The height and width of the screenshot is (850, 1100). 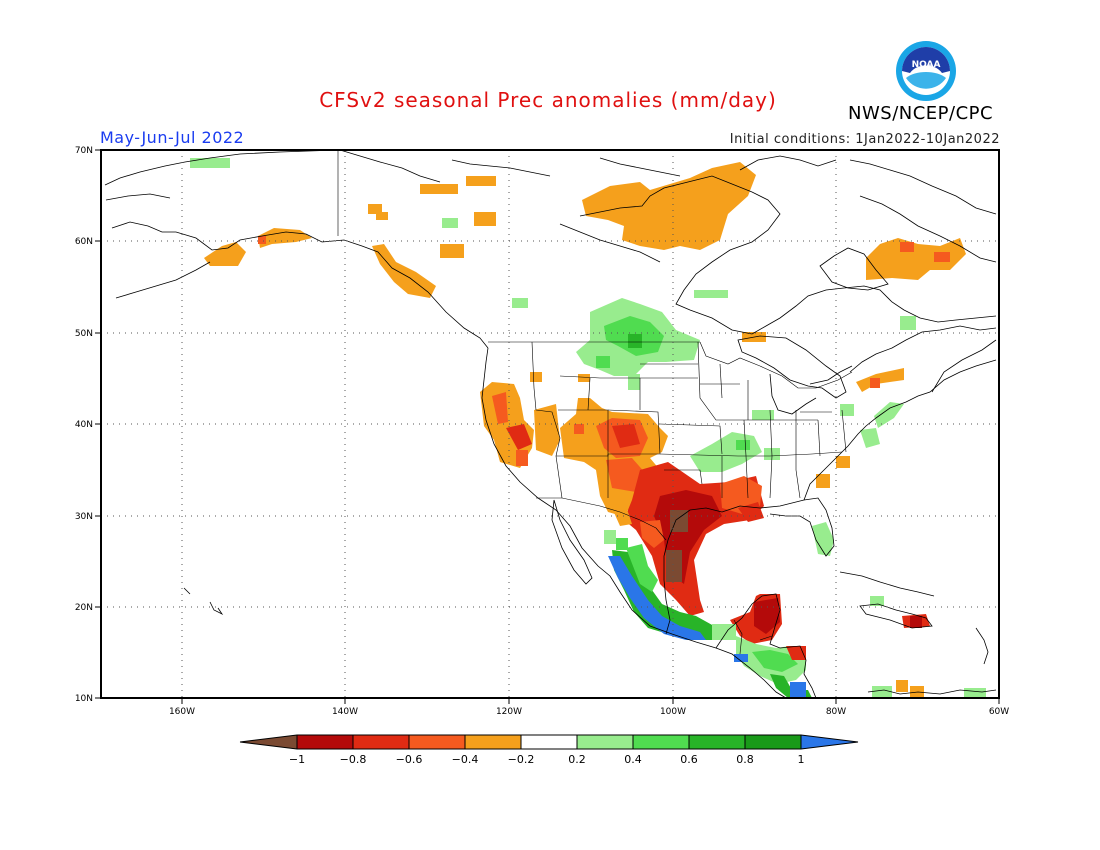 I want to click on forecast-period: May-Jun-Jul 2022, so click(x=172, y=137).